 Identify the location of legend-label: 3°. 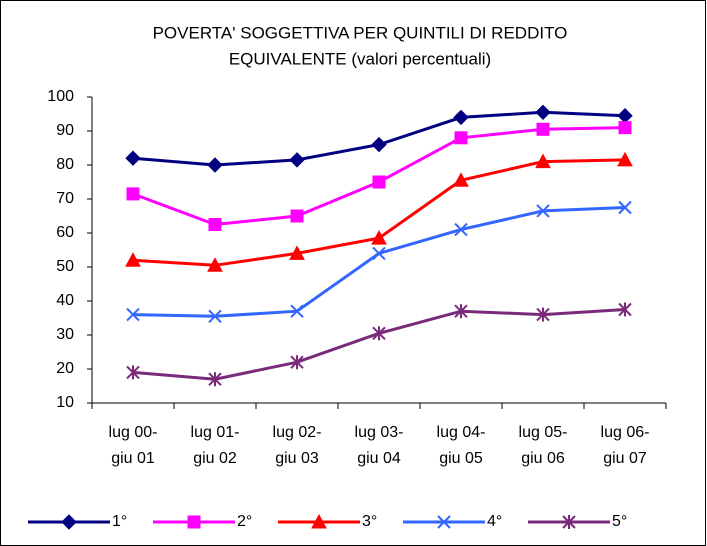
(369, 521).